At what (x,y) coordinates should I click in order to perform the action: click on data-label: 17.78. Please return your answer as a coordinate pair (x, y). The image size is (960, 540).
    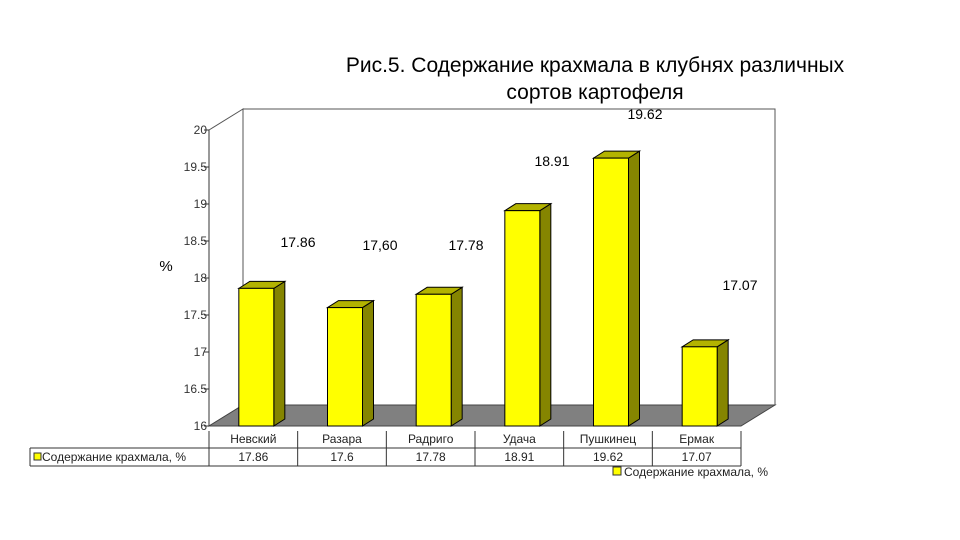
    Looking at the image, I should click on (465, 245).